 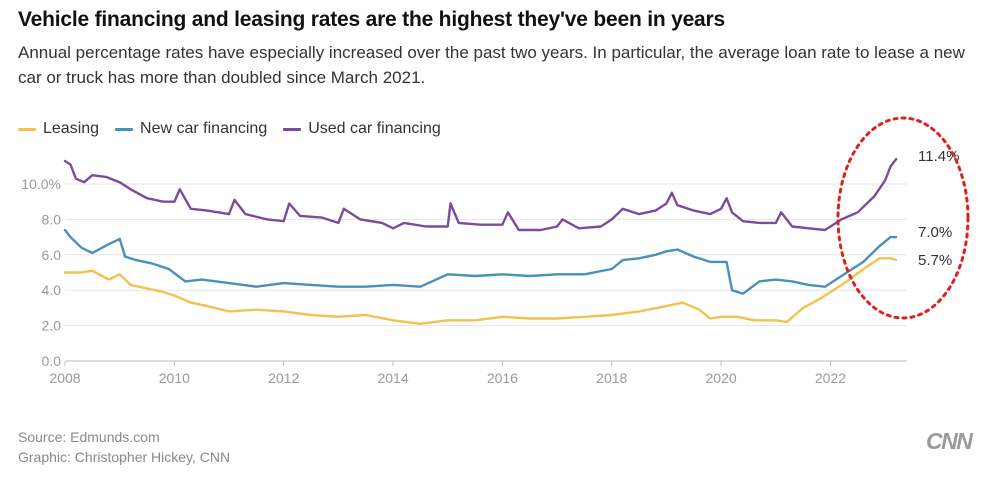 I want to click on legend-swatch-leasing, so click(x=27, y=129).